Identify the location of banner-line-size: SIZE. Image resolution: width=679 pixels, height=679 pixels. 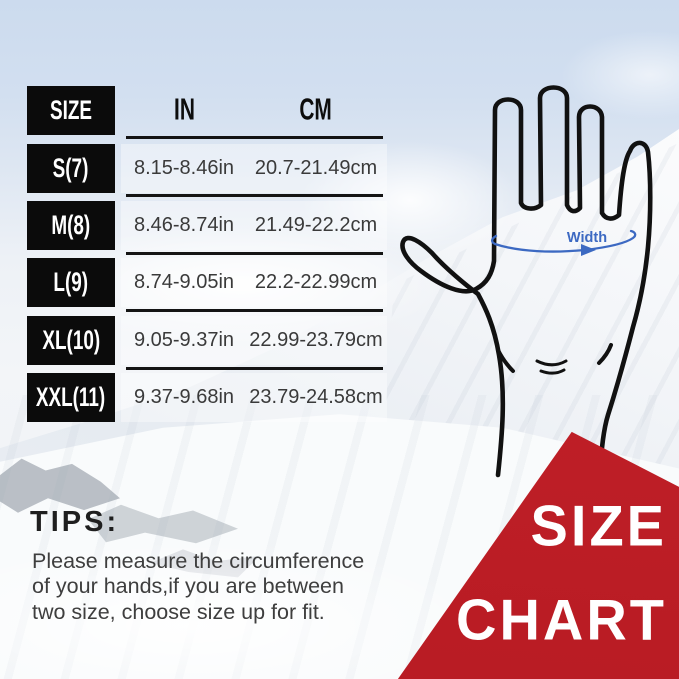
(598, 525).